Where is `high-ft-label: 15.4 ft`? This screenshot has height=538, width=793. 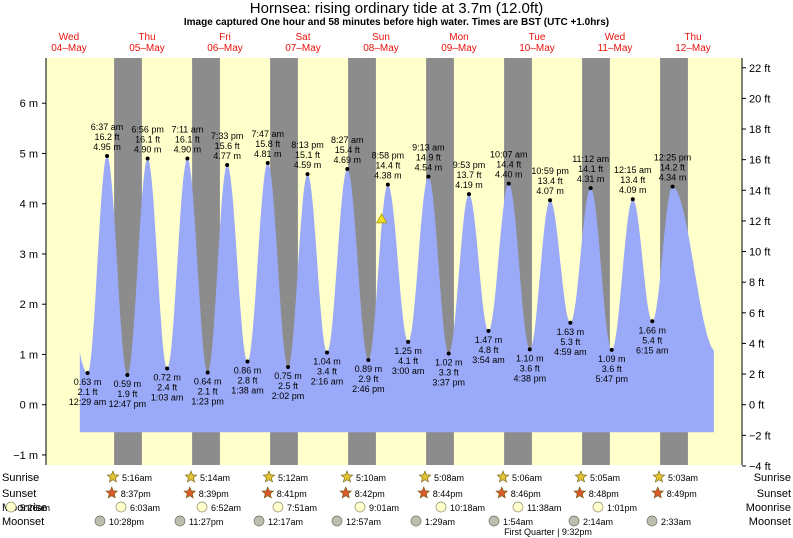
high-ft-label: 15.4 ft is located at coordinates (348, 150).